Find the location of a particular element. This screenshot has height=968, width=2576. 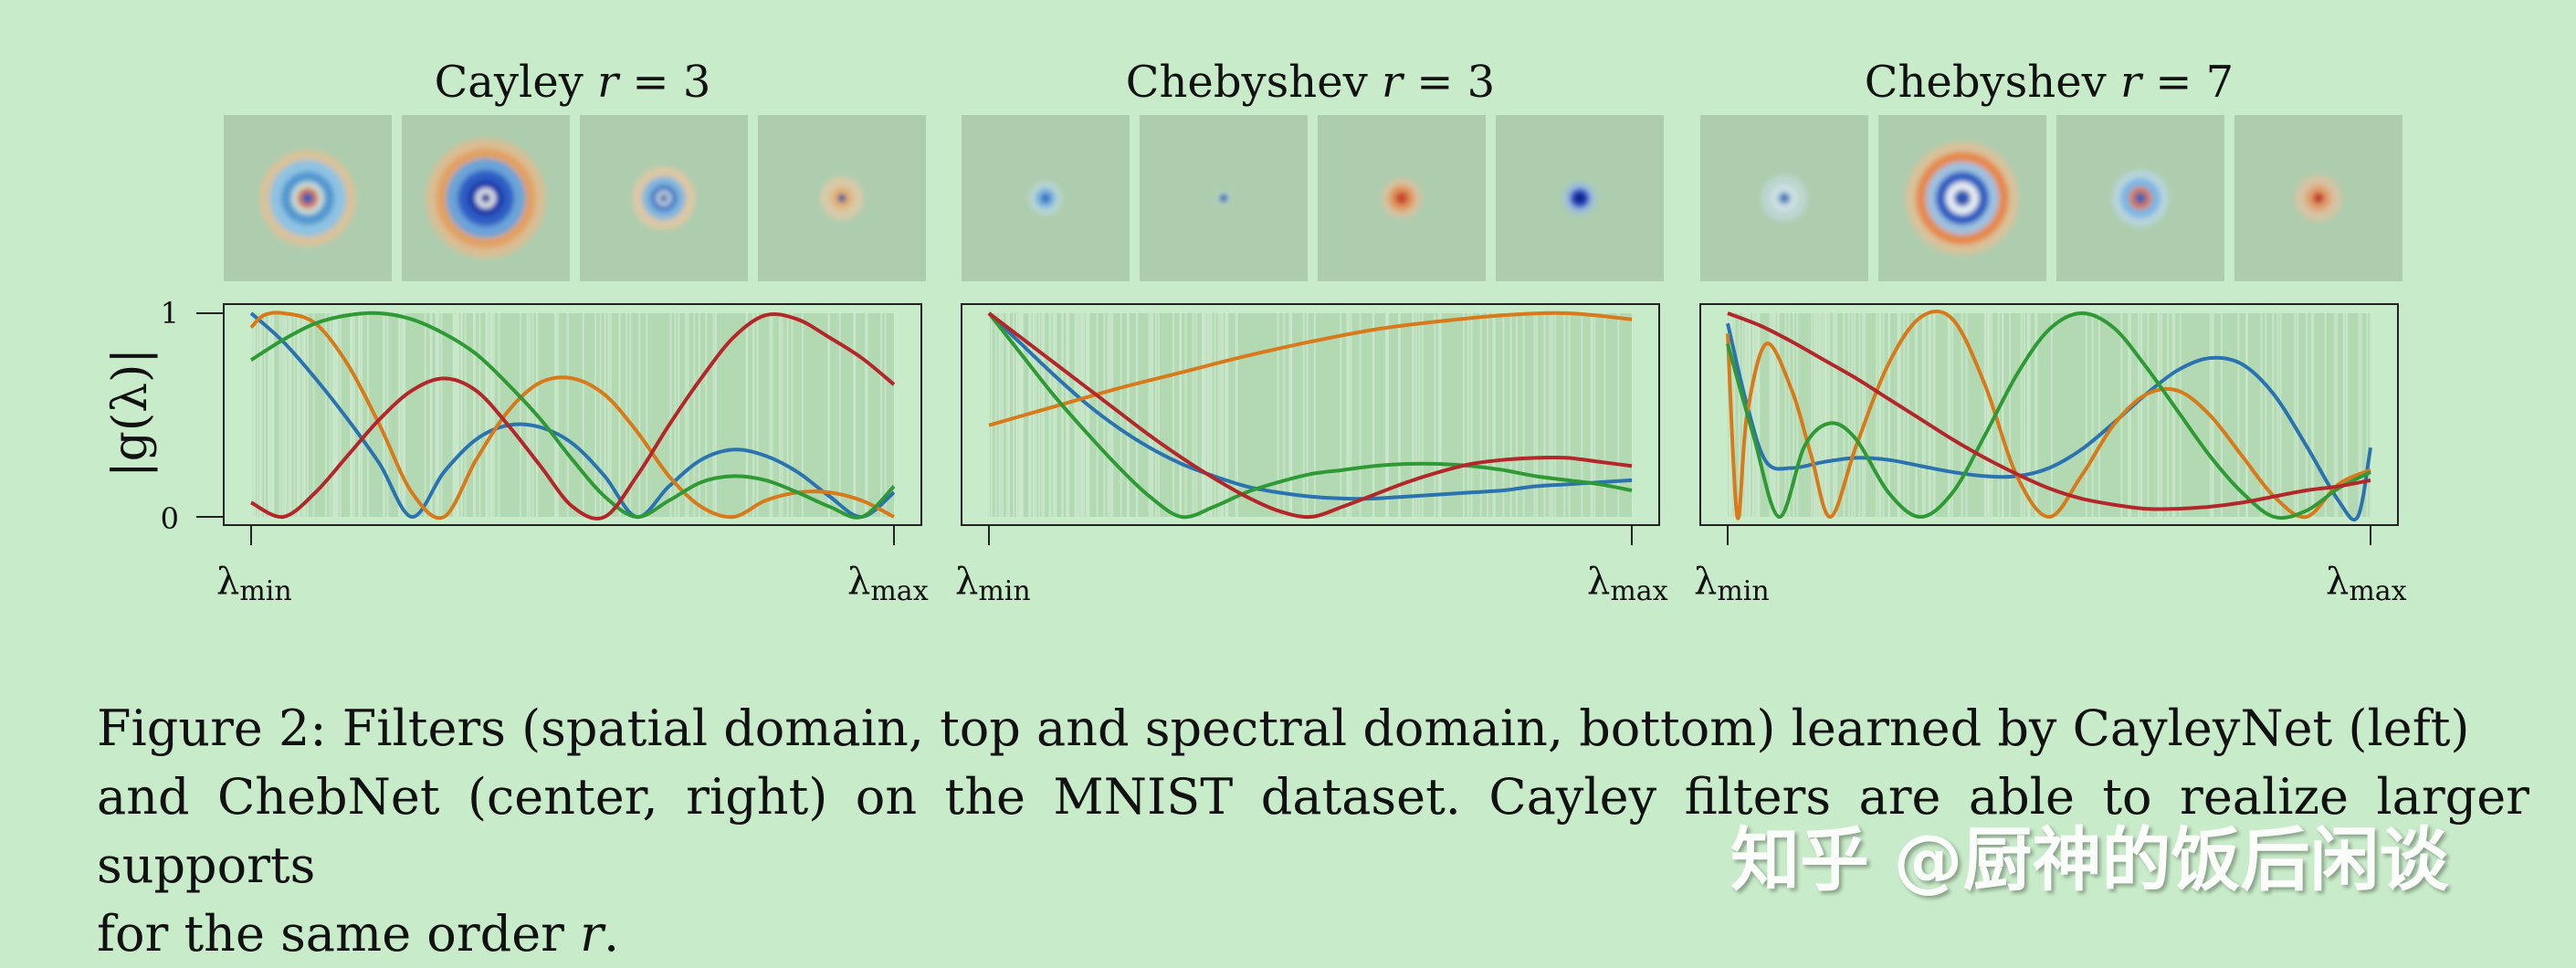

panel-title-chebyshev-r3: Chebyshev r = 3 is located at coordinates (1310, 82).